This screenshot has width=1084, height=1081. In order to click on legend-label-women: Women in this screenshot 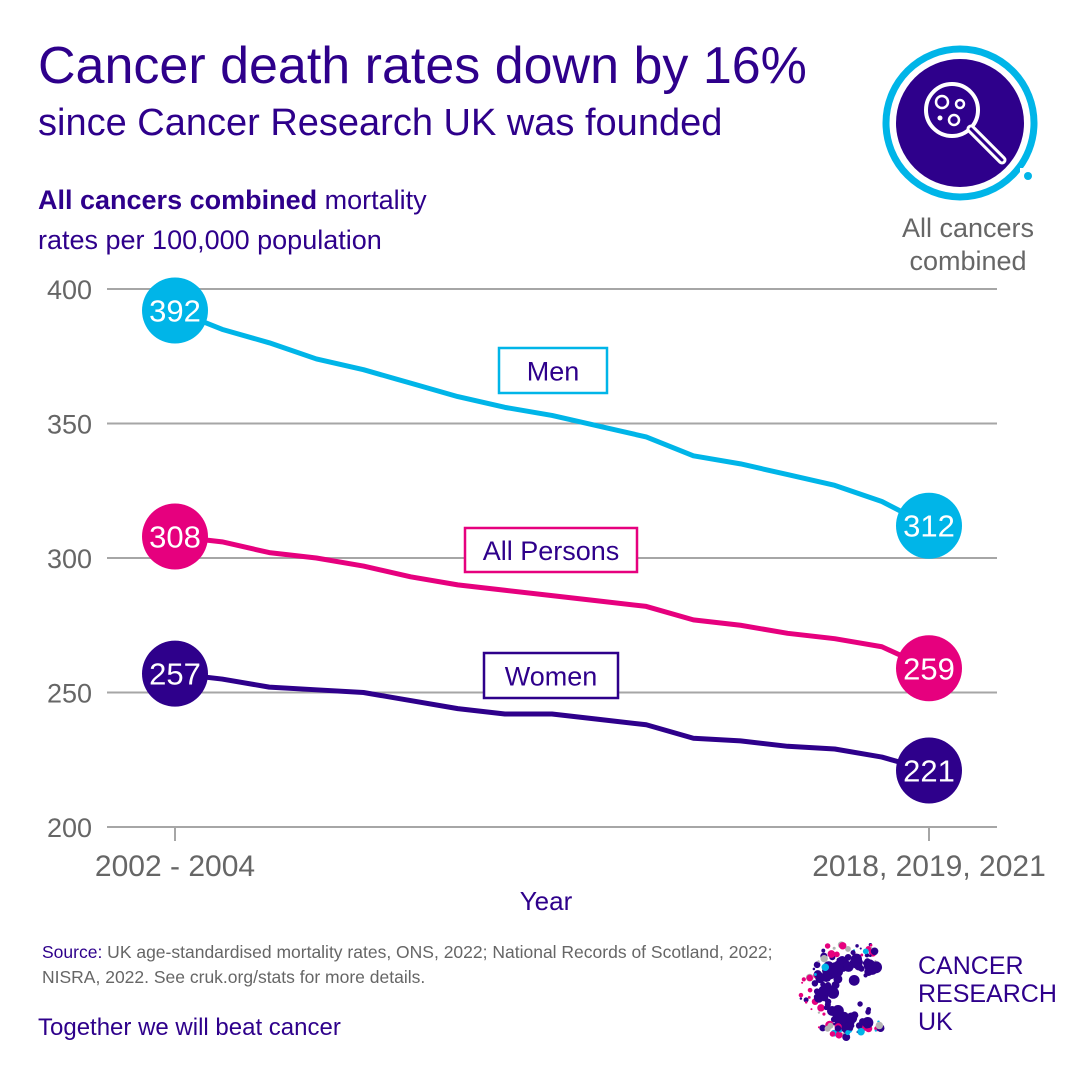, I will do `click(551, 677)`.